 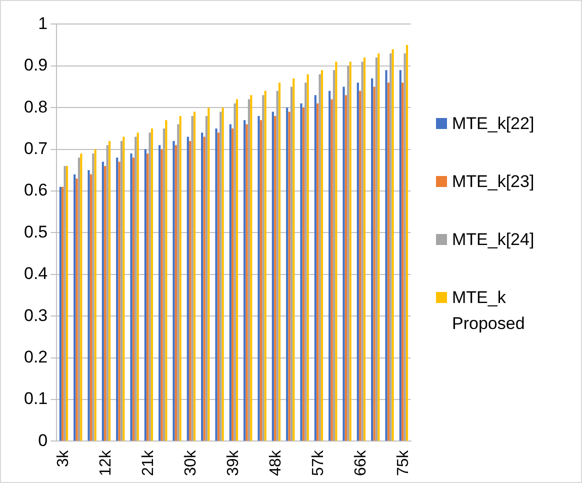 I want to click on x-tick-label: 48k, so click(x=276, y=462).